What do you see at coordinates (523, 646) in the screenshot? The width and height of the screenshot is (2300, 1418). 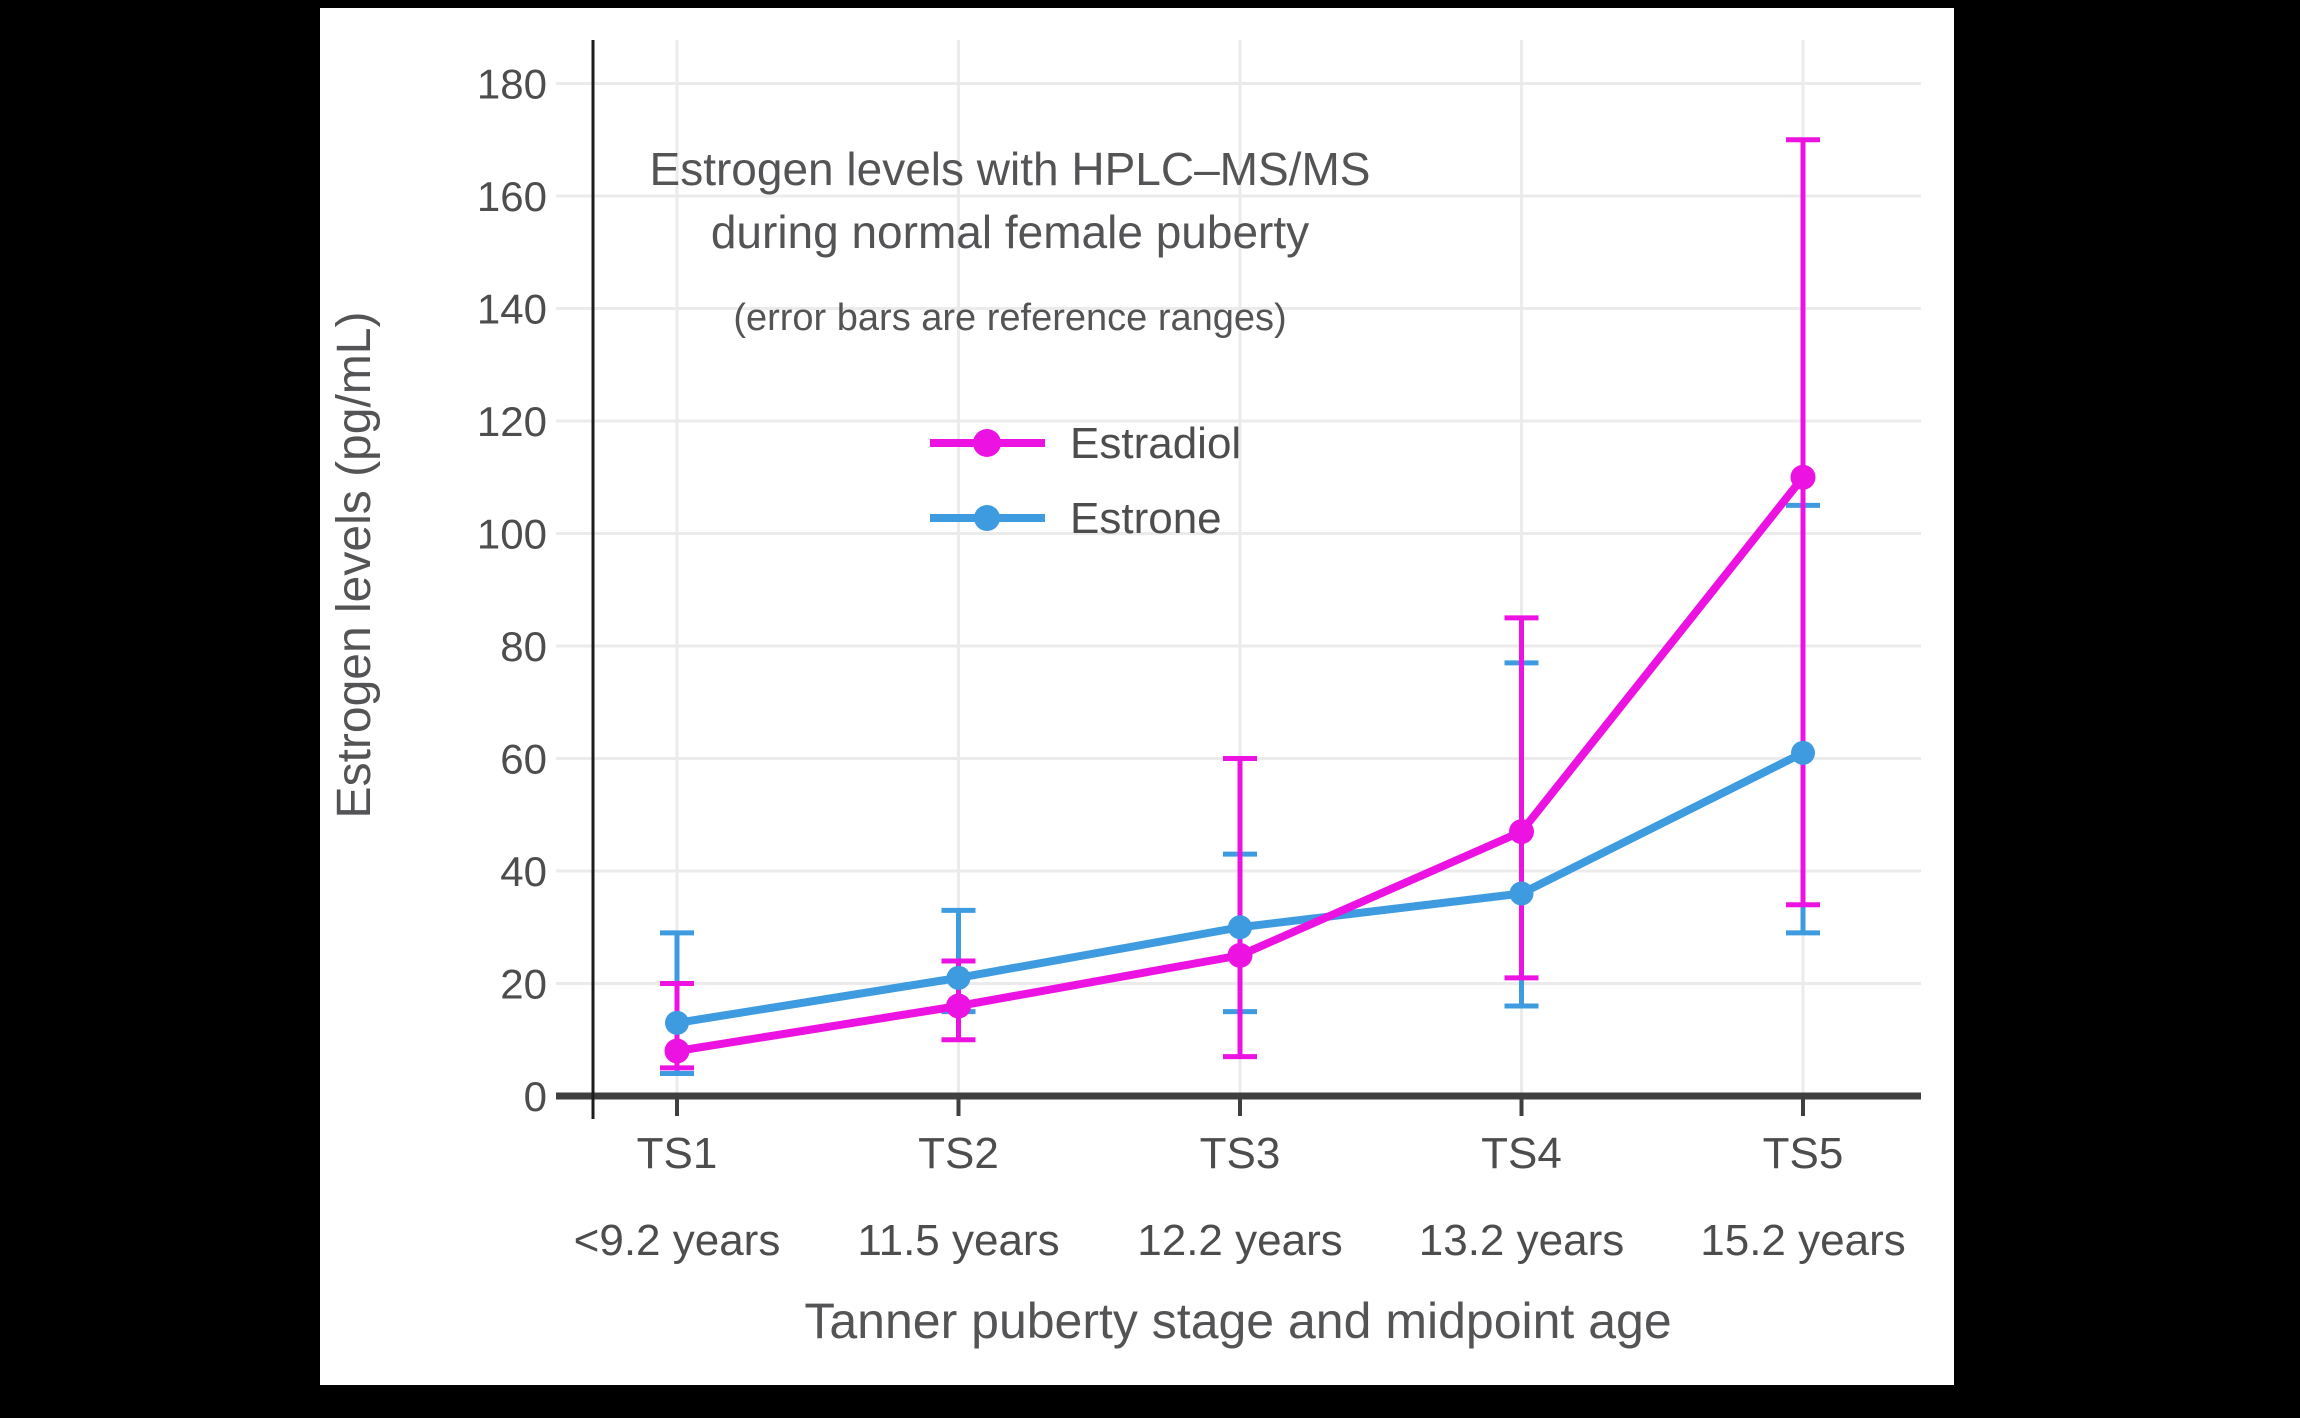 I see `y-tick-label: 80` at bounding box center [523, 646].